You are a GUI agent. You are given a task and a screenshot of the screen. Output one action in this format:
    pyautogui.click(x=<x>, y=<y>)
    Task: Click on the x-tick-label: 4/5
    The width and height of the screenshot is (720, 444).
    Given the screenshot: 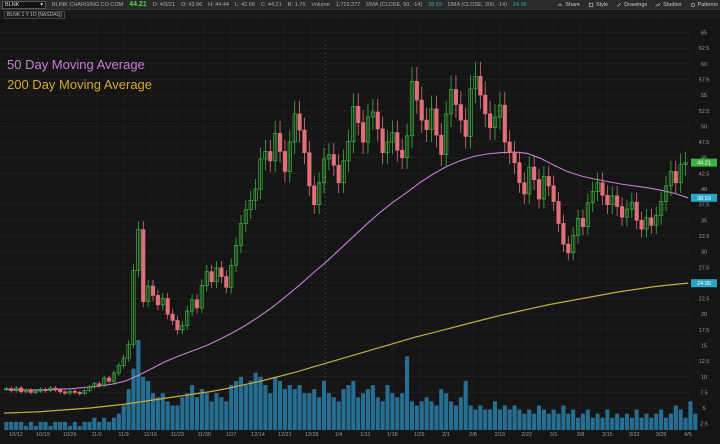 What is the action you would take?
    pyautogui.click(x=688, y=435)
    